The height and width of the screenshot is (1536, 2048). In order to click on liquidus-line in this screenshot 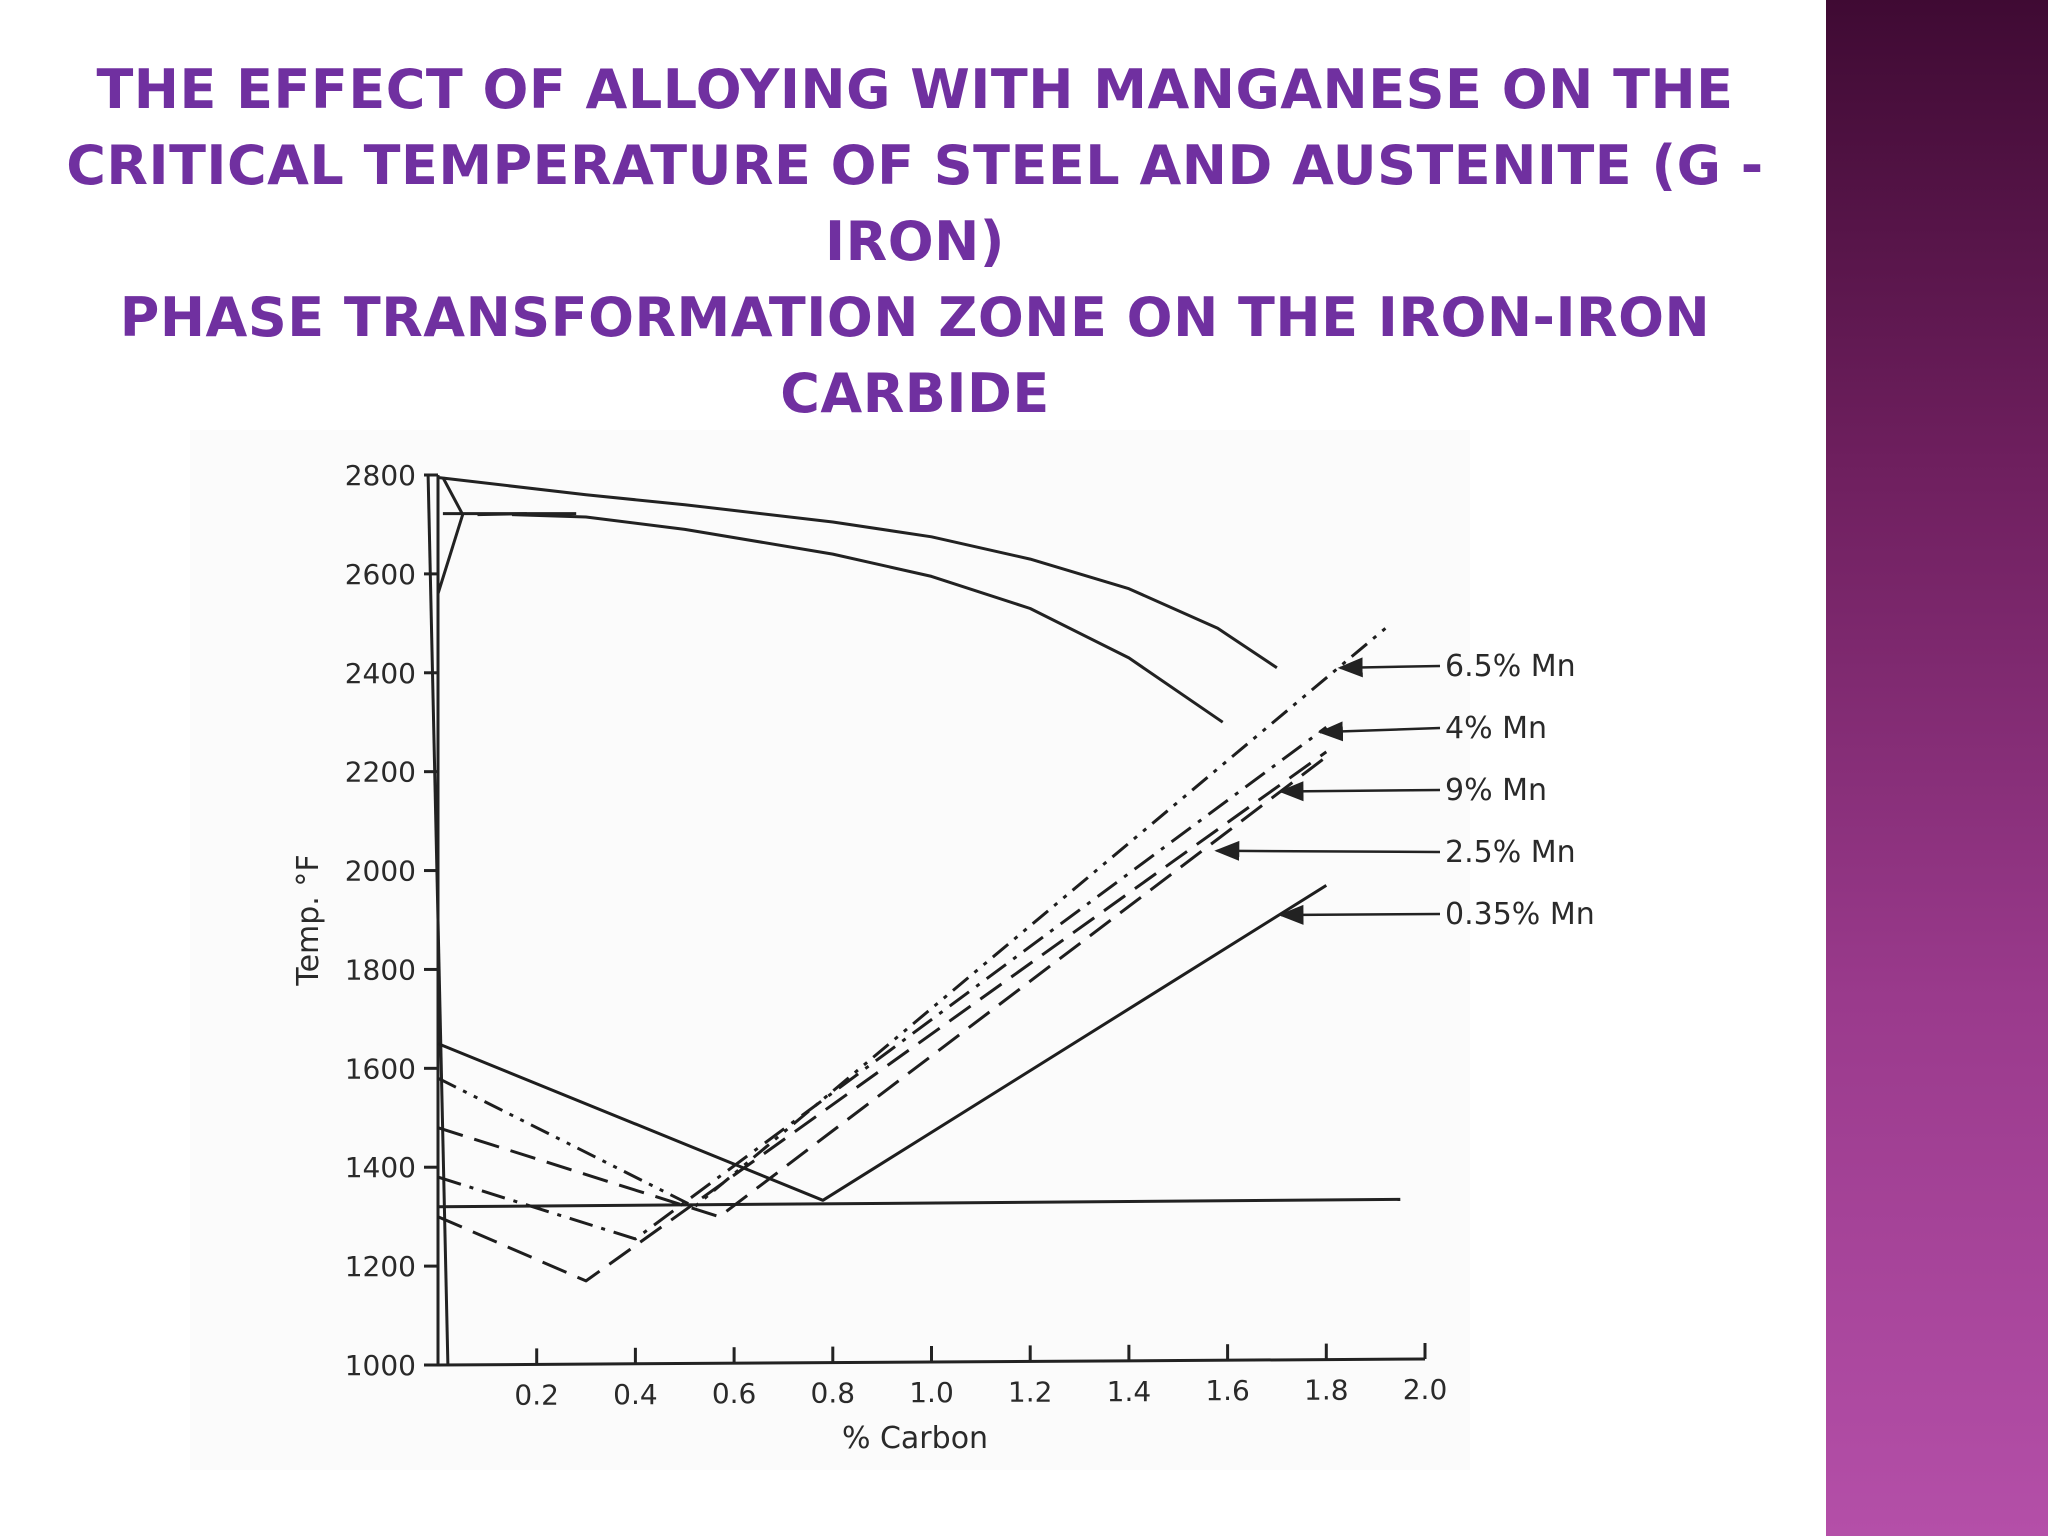, I will do `click(857, 573)`.